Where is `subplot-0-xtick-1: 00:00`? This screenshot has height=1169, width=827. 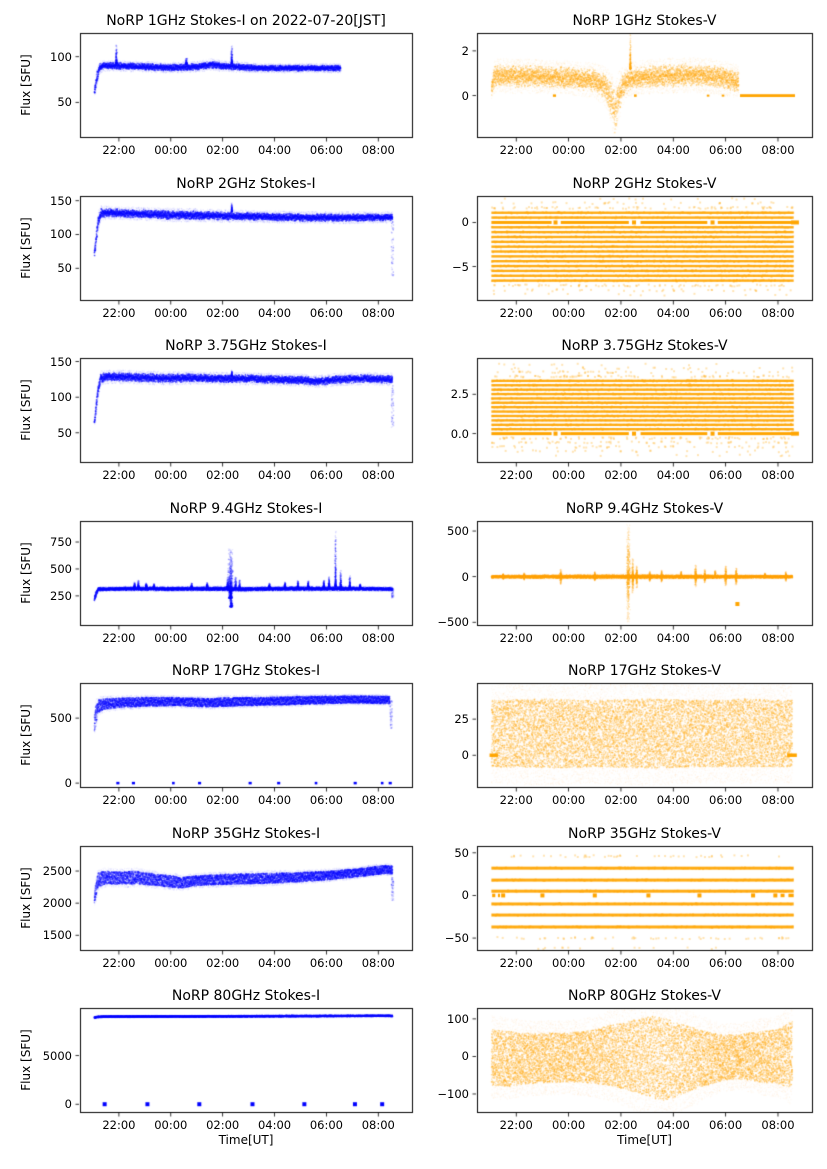 subplot-0-xtick-1: 00:00 is located at coordinates (171, 150).